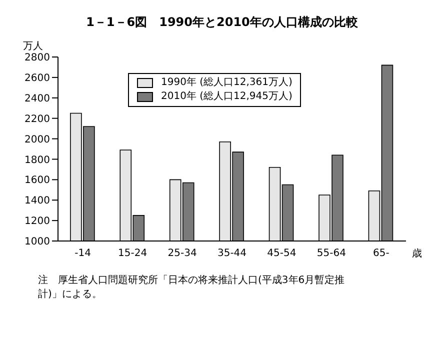  I want to click on y-tick-label: 1600, so click(37, 180).